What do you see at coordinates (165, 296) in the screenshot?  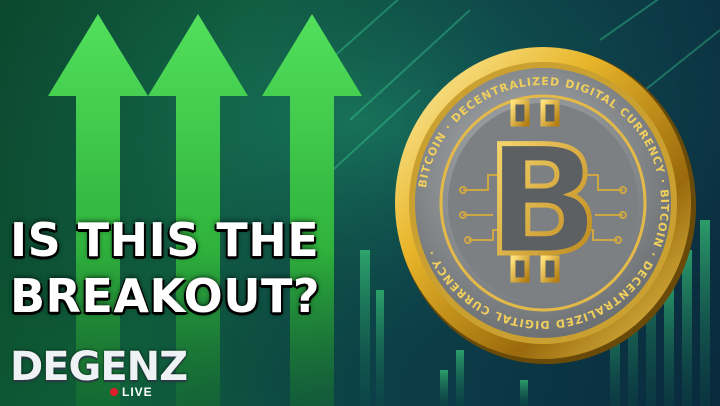 I see `headline-line-2: BREAKOUT?` at bounding box center [165, 296].